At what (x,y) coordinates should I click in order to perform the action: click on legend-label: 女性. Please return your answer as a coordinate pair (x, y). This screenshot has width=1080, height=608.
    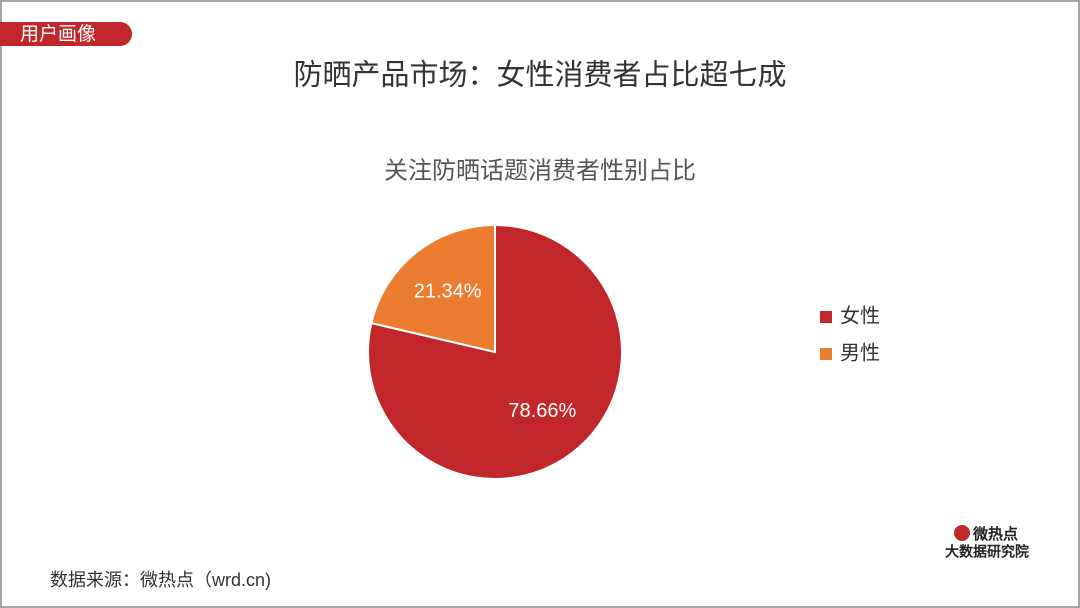
    Looking at the image, I should click on (860, 315).